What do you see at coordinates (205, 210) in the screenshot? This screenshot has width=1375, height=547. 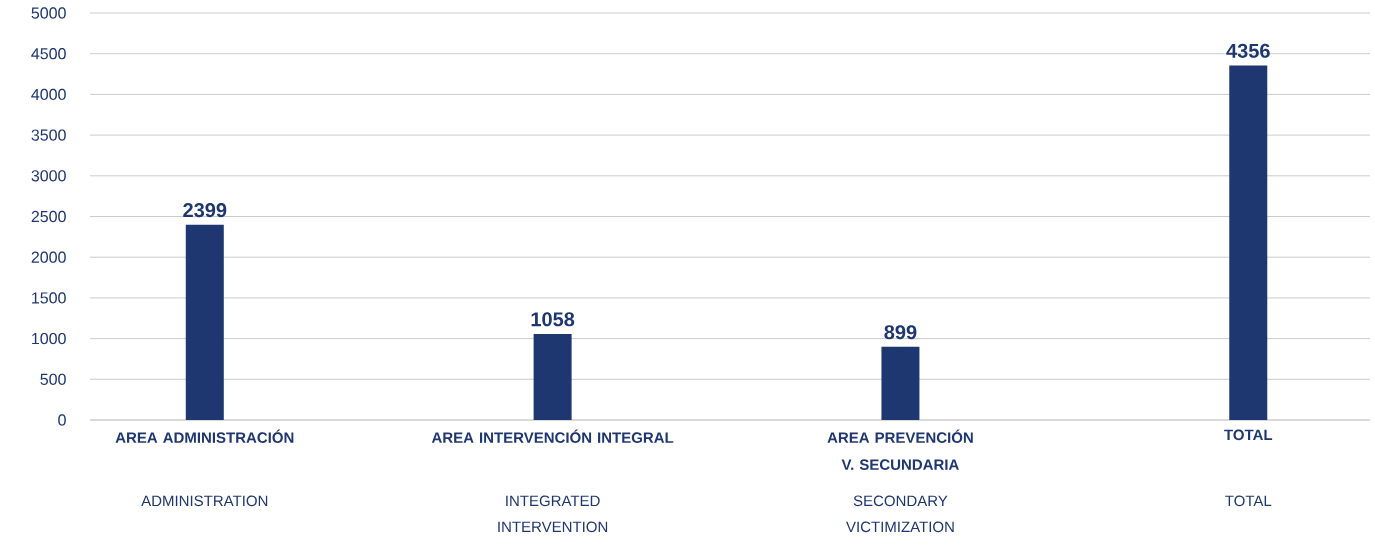 I see `data-label: 2399` at bounding box center [205, 210].